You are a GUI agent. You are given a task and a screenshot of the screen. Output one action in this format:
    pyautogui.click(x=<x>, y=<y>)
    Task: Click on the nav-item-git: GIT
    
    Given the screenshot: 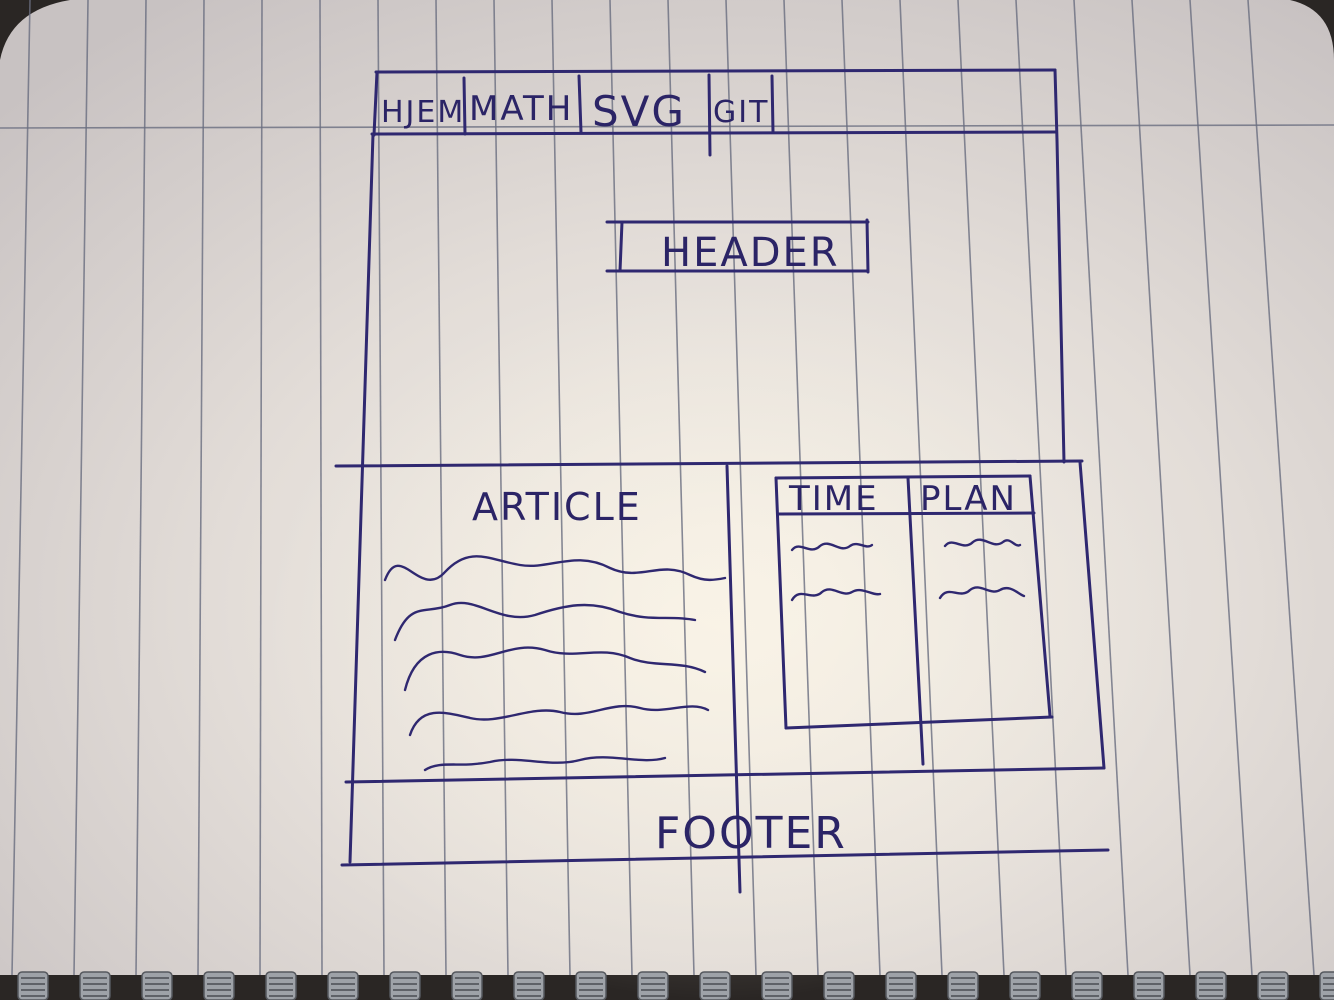 What is the action you would take?
    pyautogui.click(x=741, y=112)
    